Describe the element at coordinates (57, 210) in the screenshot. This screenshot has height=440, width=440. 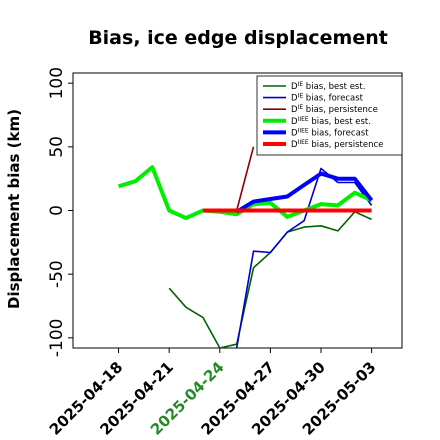
I see `y-tick-label: 0` at that location.